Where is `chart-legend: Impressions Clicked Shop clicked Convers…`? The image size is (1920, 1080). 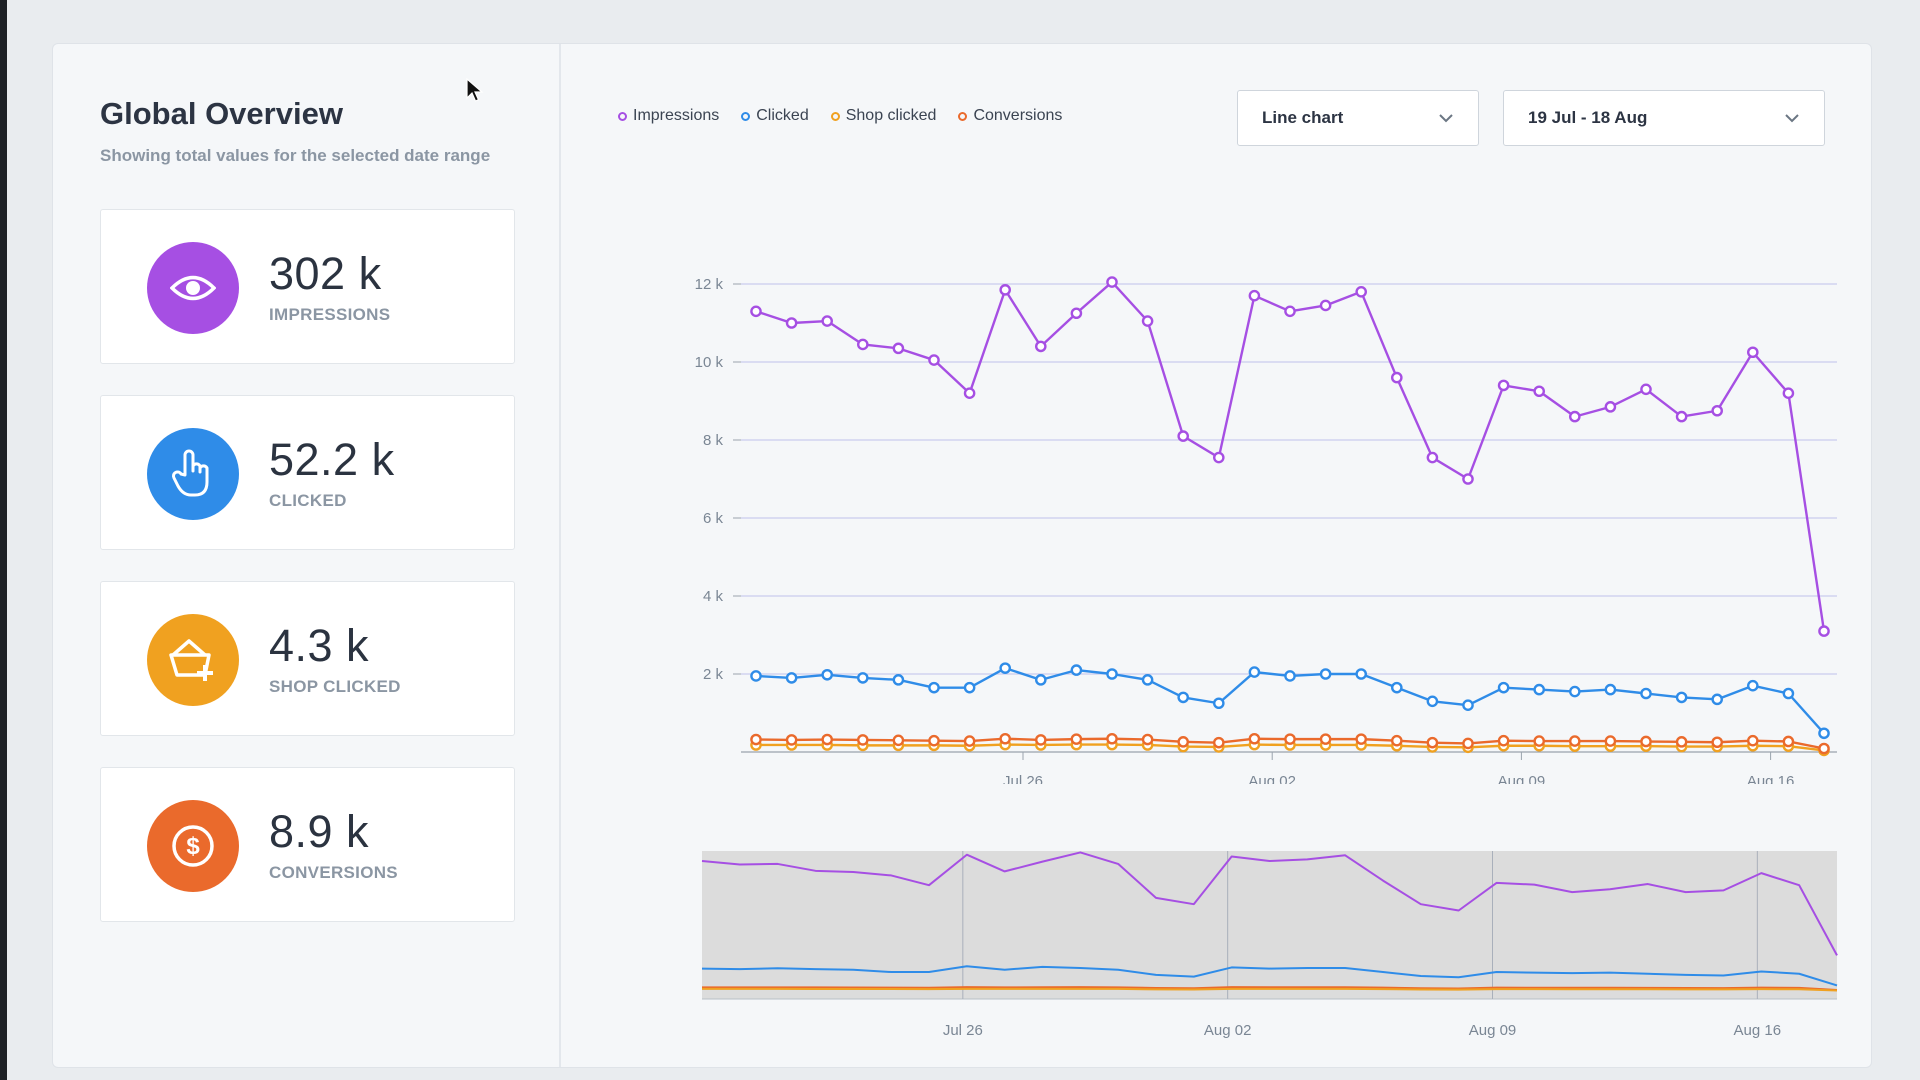 chart-legend: Impressions Clicked Shop clicked Convers… is located at coordinates (840, 116).